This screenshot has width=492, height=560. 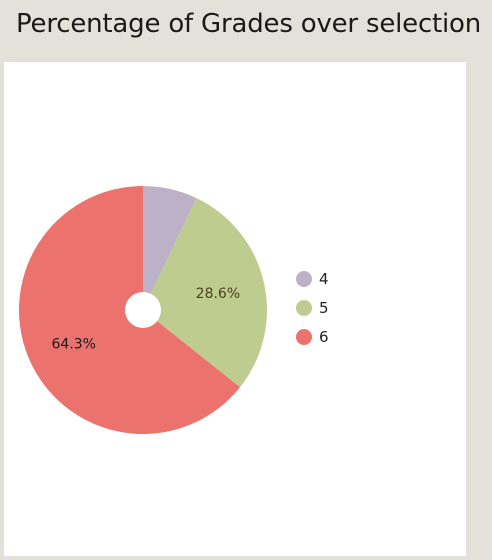 I want to click on legend-label-5: 5, so click(x=324, y=308).